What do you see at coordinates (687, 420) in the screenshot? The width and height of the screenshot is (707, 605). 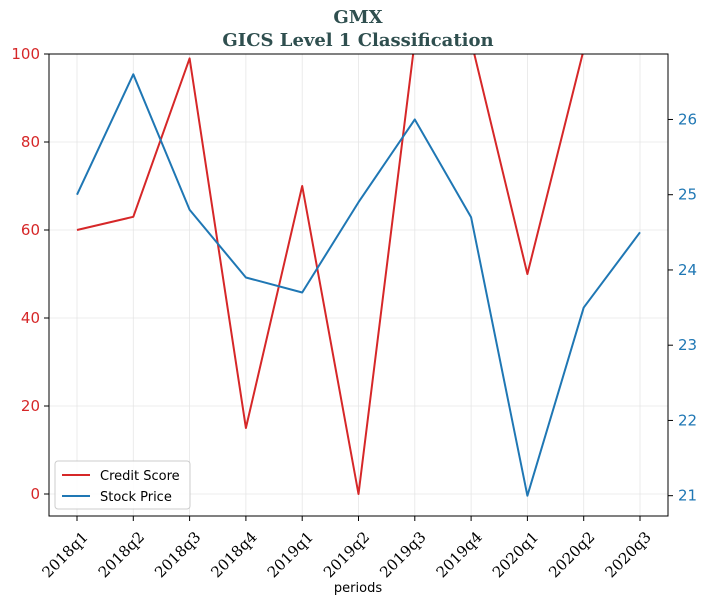 I see `right-tick-label: 22` at bounding box center [687, 420].